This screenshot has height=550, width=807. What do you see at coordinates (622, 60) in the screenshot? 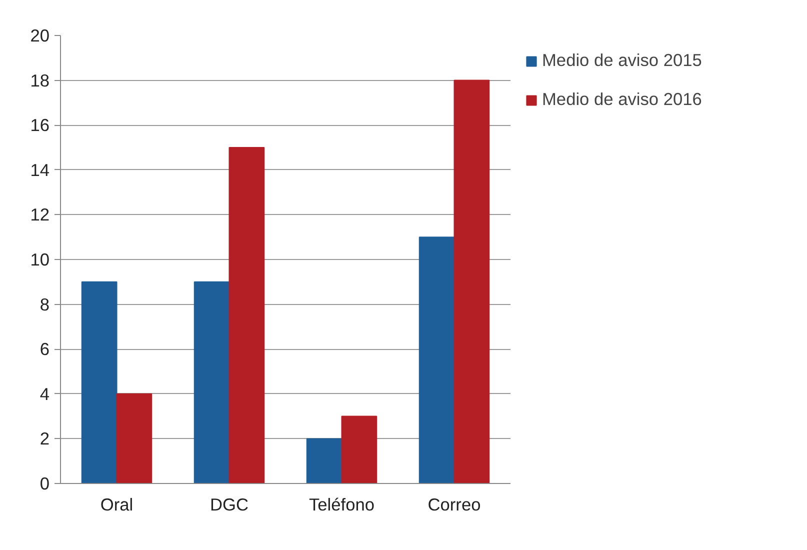
I see `legend-label: Medio de aviso 2015` at bounding box center [622, 60].